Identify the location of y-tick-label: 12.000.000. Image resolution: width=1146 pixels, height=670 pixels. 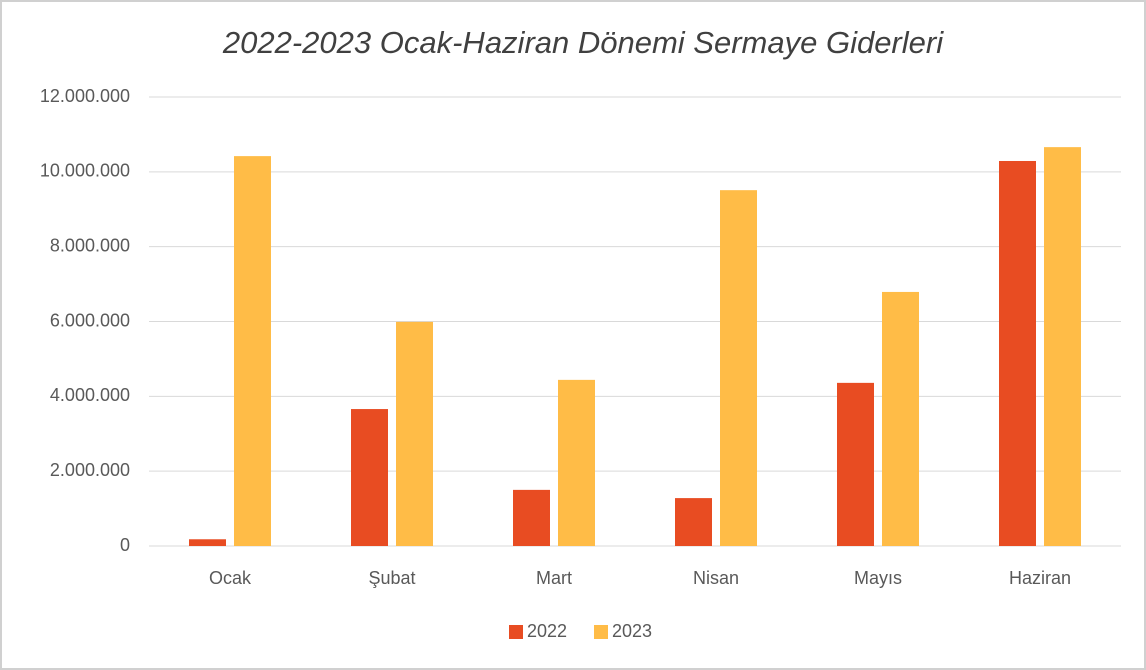
(85, 96).